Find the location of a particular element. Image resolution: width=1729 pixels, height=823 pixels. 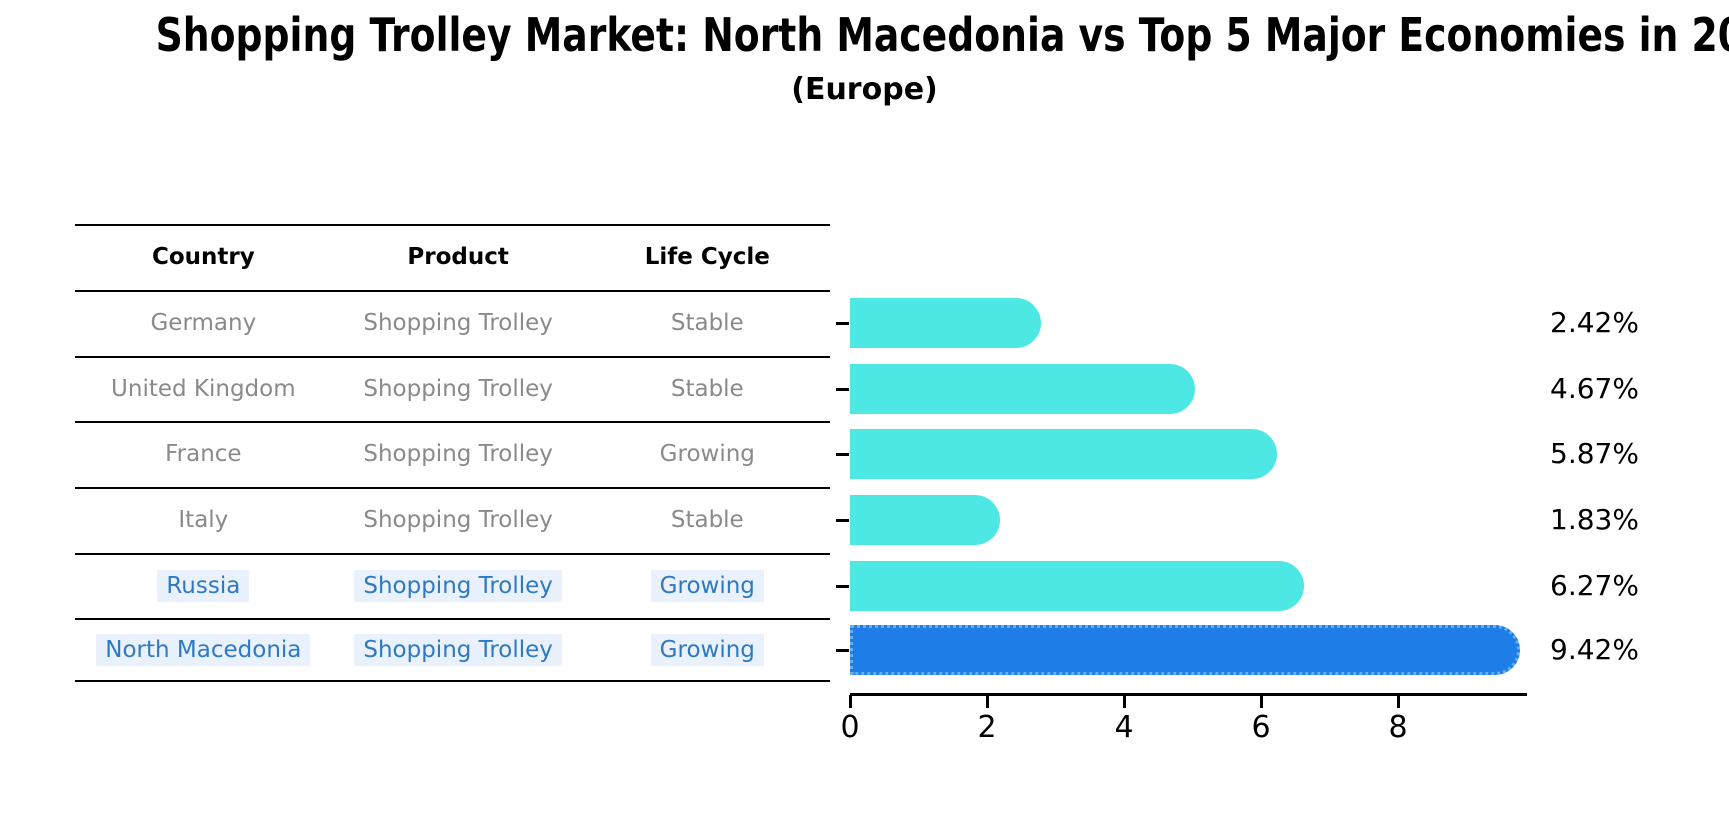

table-row: Italy Shopping Trolley Stable is located at coordinates (452, 520).